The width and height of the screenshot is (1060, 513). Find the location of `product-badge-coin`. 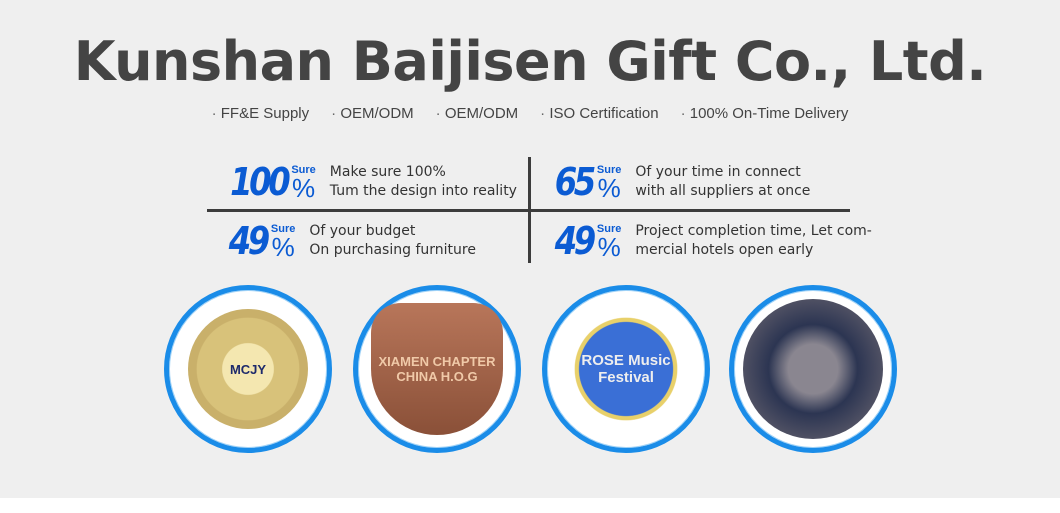

product-badge-coin is located at coordinates (813, 369).